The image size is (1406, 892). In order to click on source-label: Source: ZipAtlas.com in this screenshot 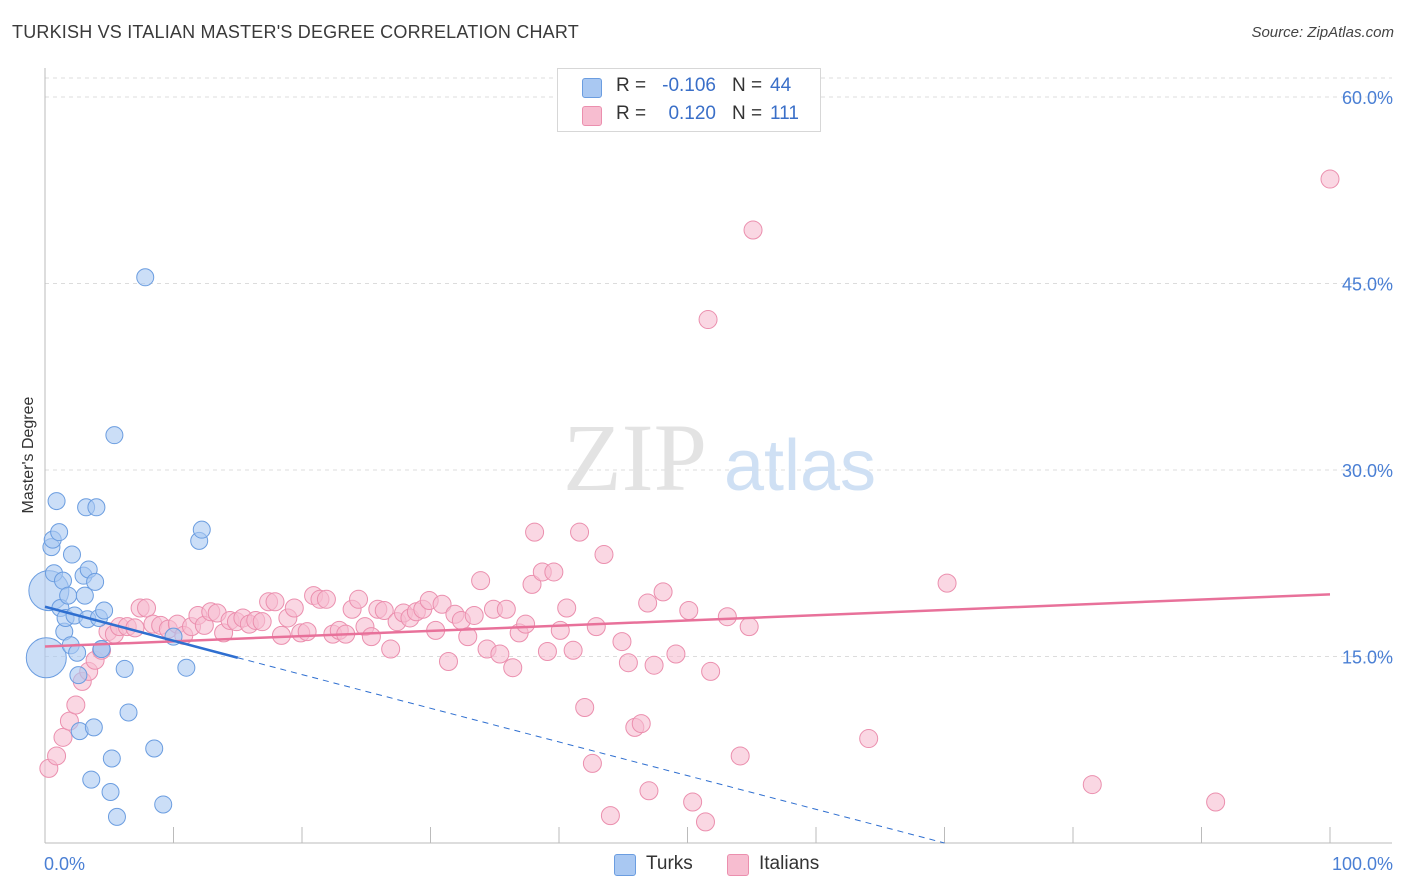, I will do `click(1322, 32)`.